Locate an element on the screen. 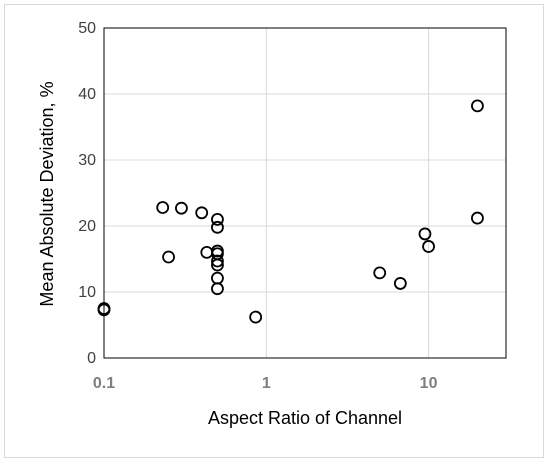  x-tick-label: 1 is located at coordinates (266, 383).